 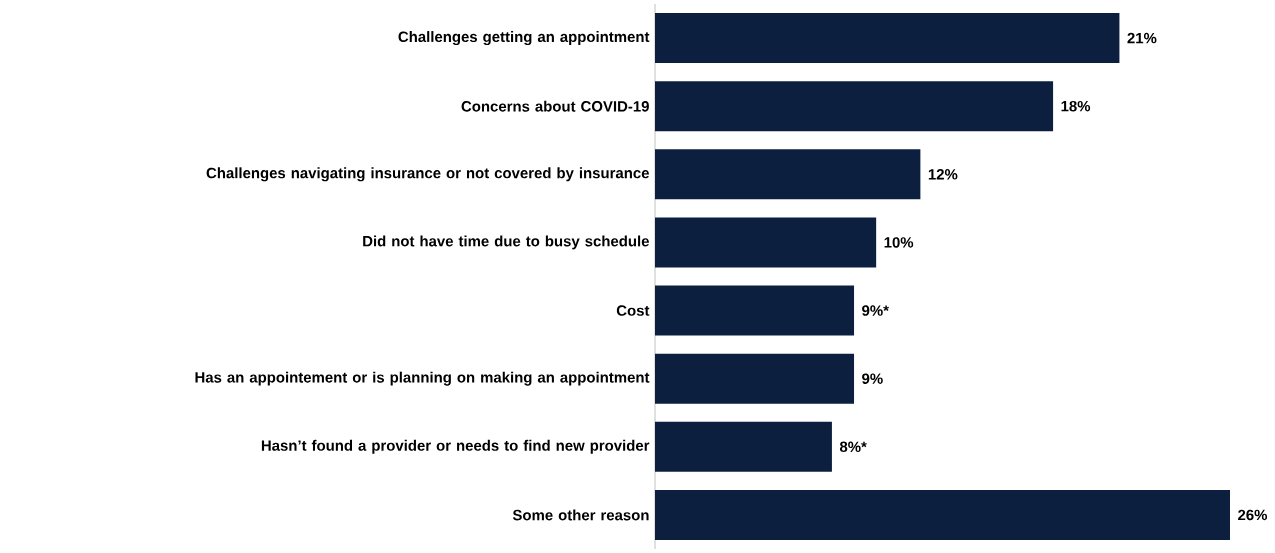 I want to click on y-tick-label: Challenges navigating insurance or not covered by insurance, so click(x=427, y=174).